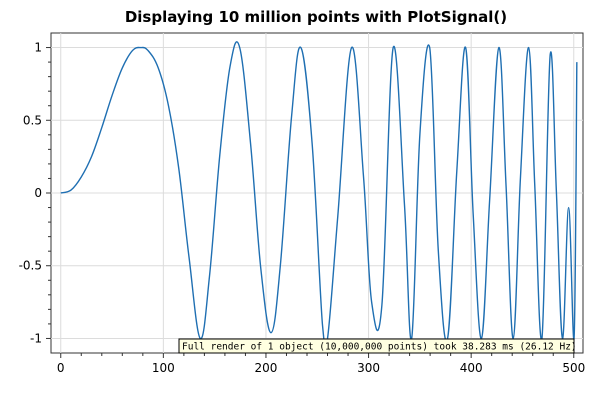 The image size is (600, 400). What do you see at coordinates (163, 368) in the screenshot?
I see `x-tick-label: 100` at bounding box center [163, 368].